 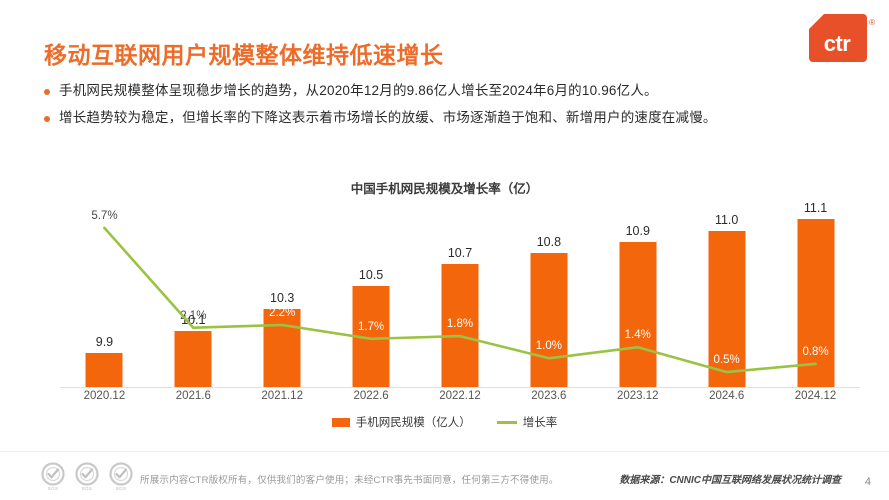 What do you see at coordinates (193, 396) in the screenshot?
I see `x-axis-tick-label: 2021.6` at bounding box center [193, 396].